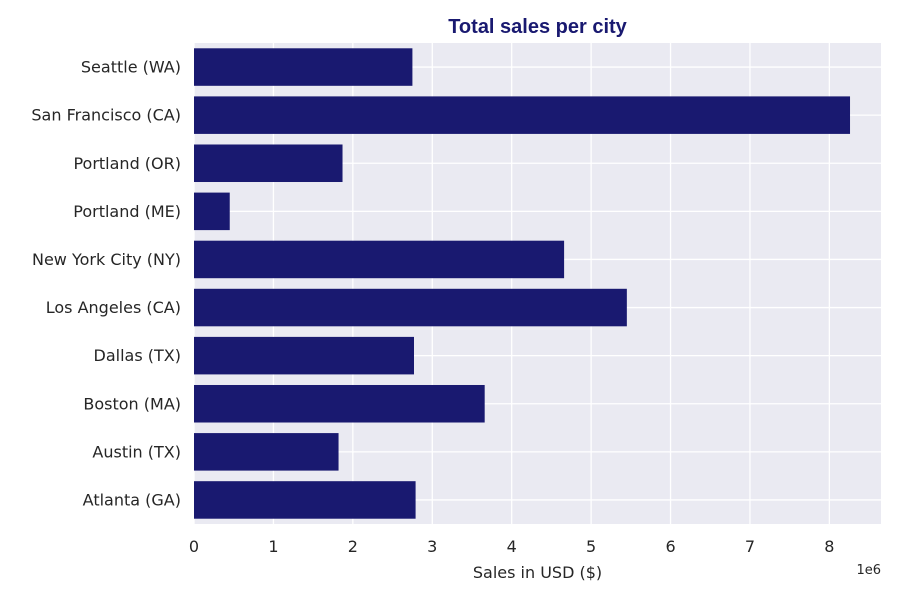 Image resolution: width=900 pixels, height=600 pixels. What do you see at coordinates (670, 546) in the screenshot?
I see `x-tick-label: 6` at bounding box center [670, 546].